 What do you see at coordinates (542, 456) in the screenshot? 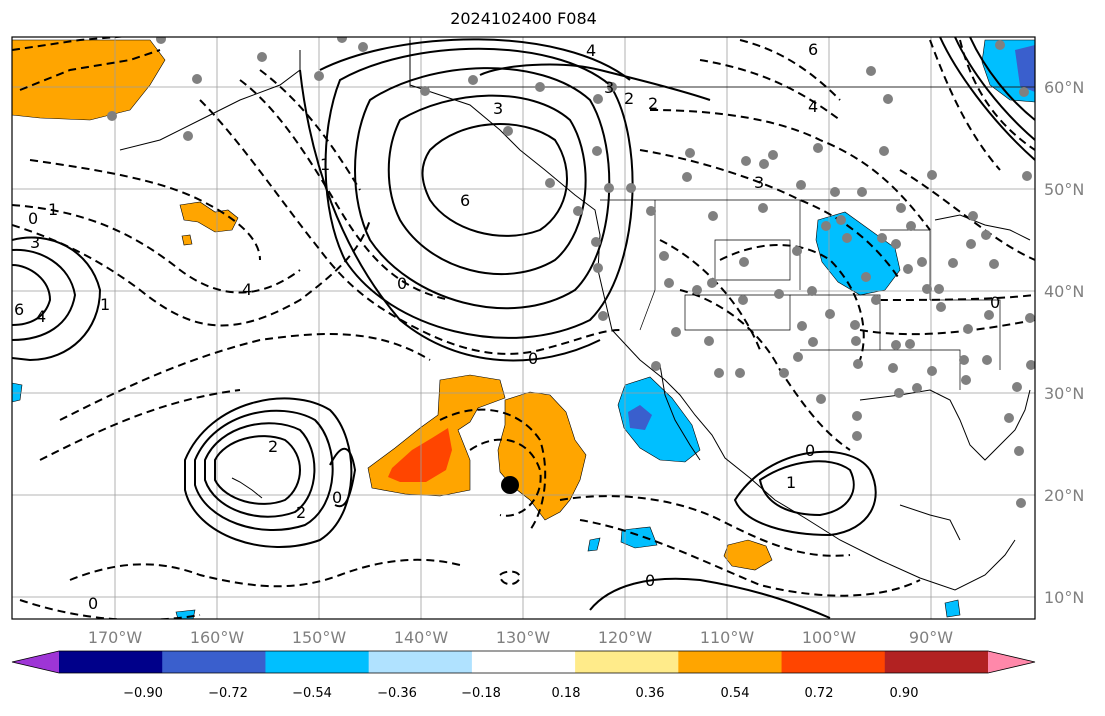
I see `orange-region-east` at bounding box center [542, 456].